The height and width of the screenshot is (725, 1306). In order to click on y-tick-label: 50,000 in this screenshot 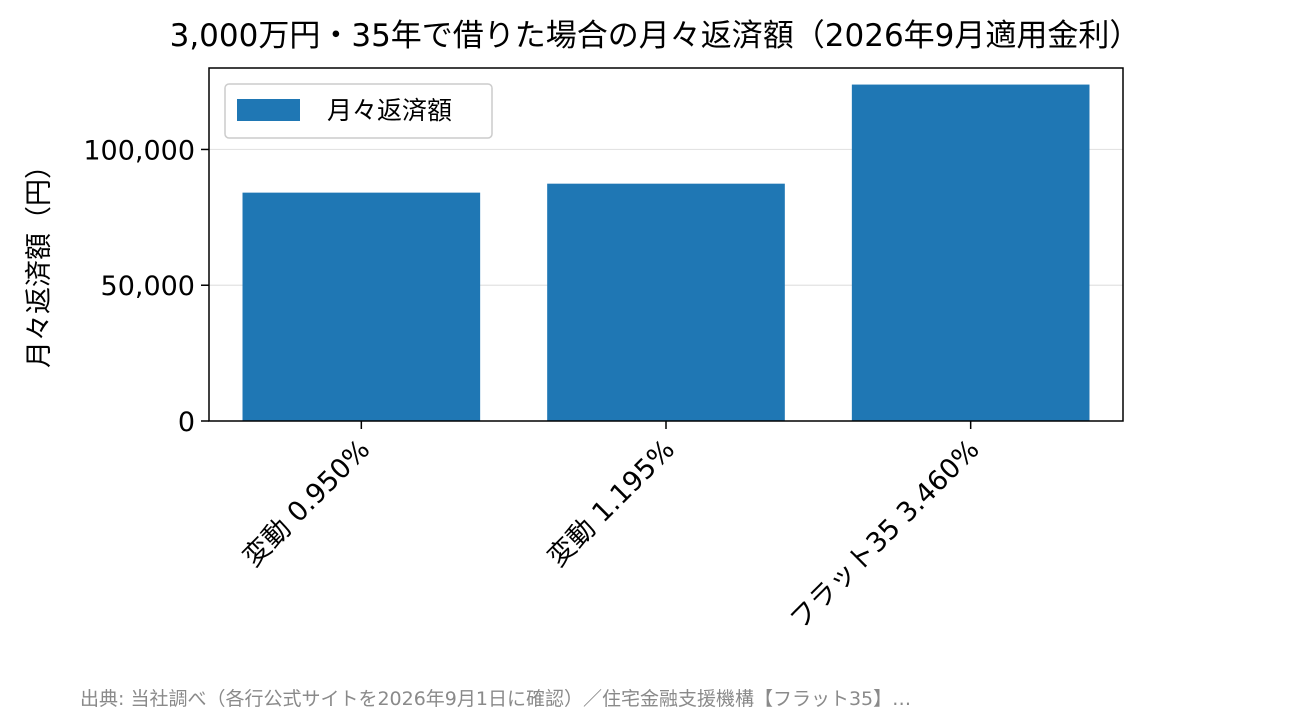, I will do `click(148, 286)`.